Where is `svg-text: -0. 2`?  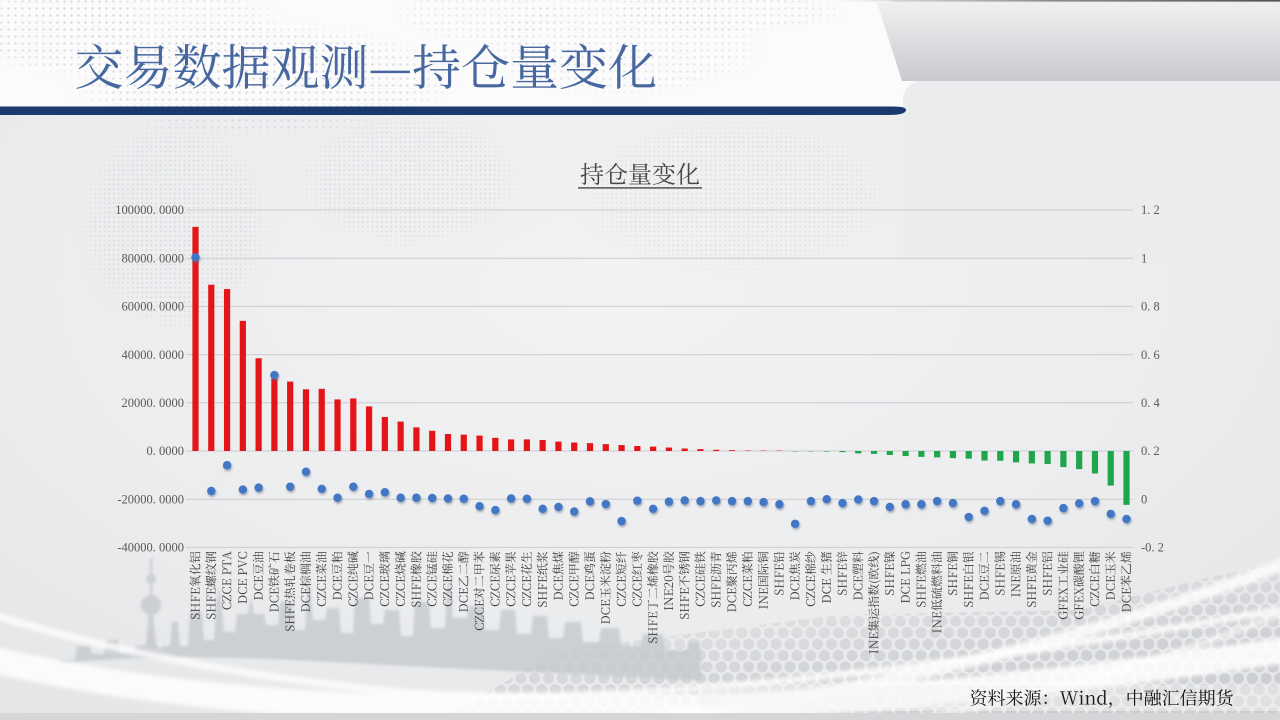 svg-text: -0. 2 is located at coordinates (1152, 548).